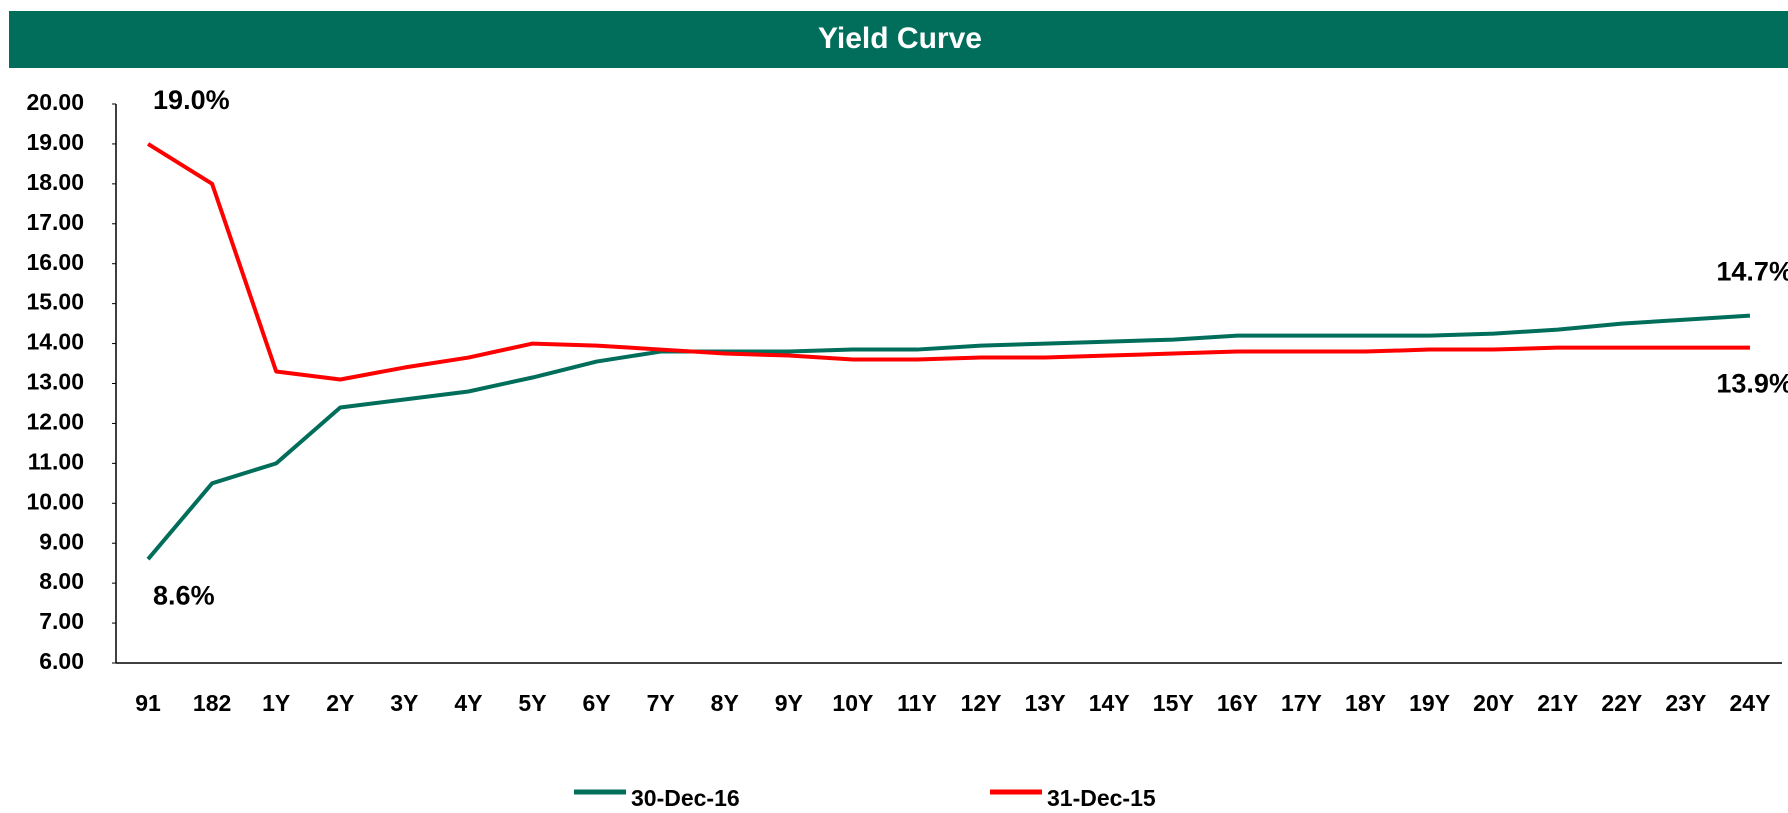 The height and width of the screenshot is (813, 1788). Describe the element at coordinates (55, 342) in the screenshot. I see `y-tick-label: 14.00` at that location.